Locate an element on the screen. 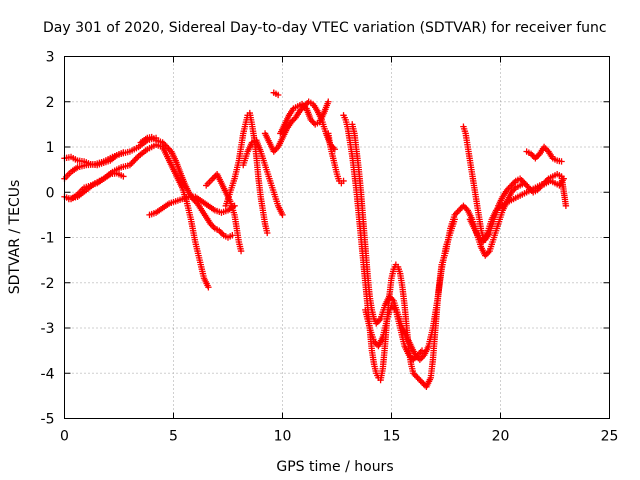 This screenshot has width=640, height=480. x-tick-label: 10 is located at coordinates (283, 437).